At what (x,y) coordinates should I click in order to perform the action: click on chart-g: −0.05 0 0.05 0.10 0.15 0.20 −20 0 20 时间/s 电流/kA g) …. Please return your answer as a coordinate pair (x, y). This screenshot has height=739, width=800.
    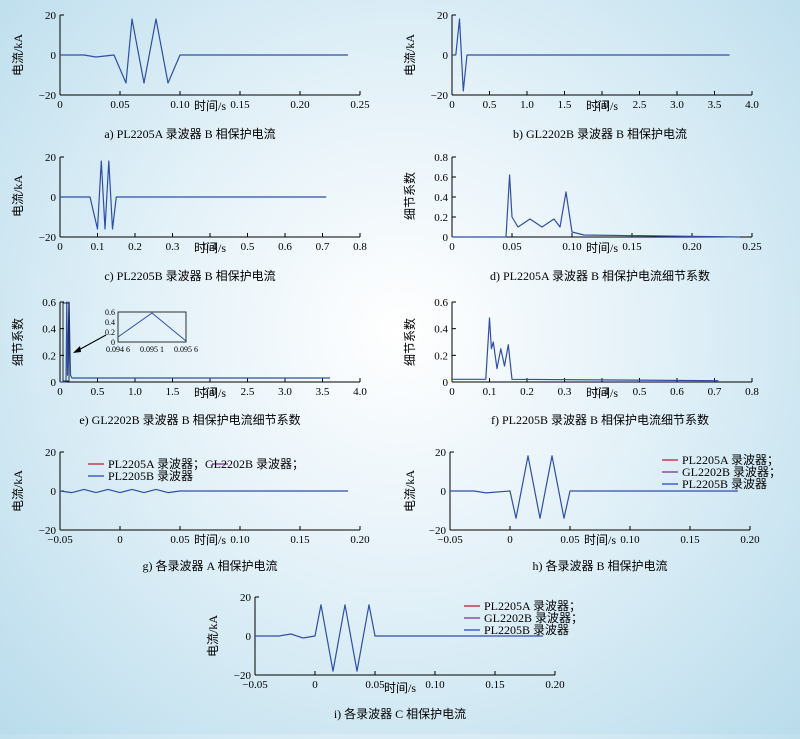
    Looking at the image, I should click on (190, 510).